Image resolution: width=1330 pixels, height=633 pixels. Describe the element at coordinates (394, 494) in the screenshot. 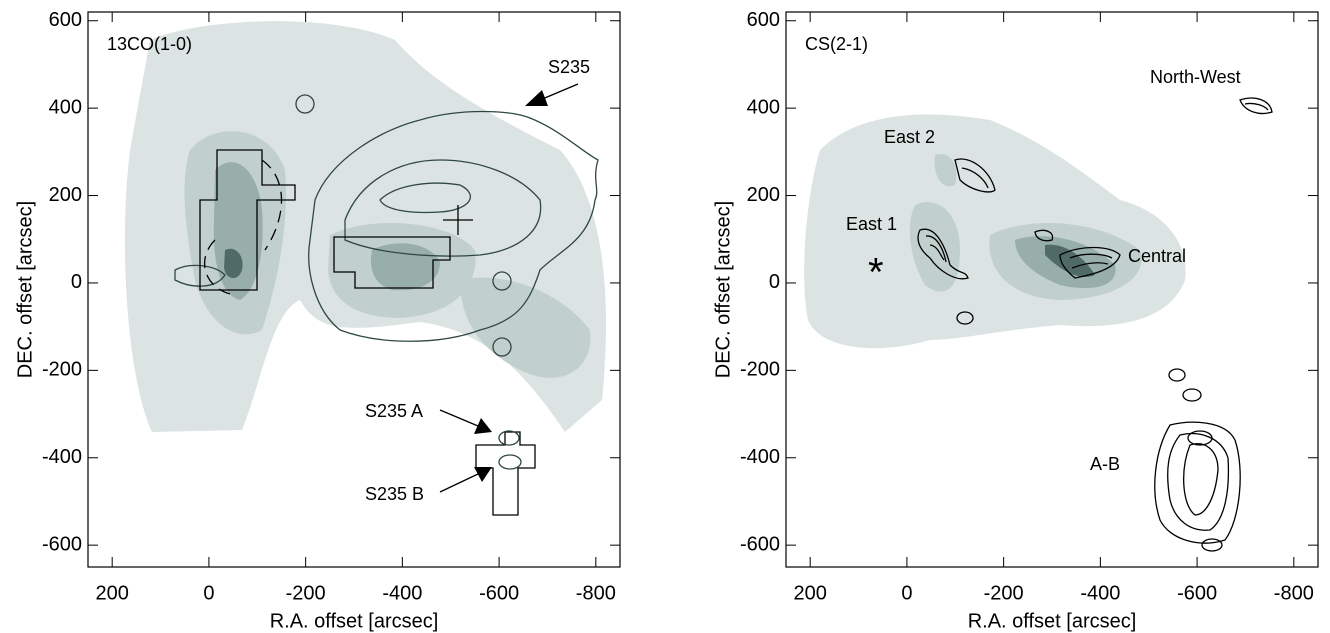

I see `annotation: S235 B` at that location.